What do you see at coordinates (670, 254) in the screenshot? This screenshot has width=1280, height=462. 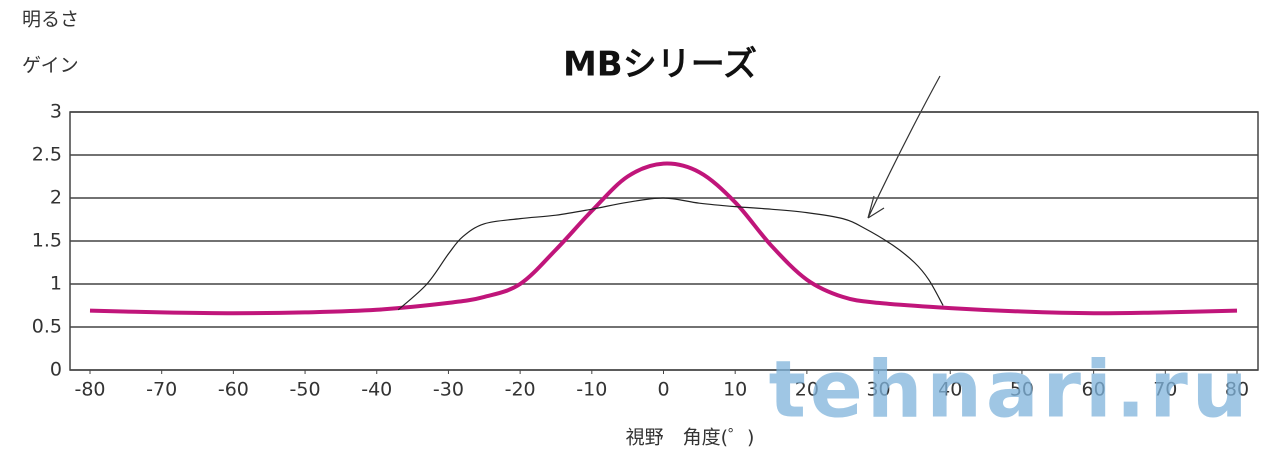 I see `line-series` at bounding box center [670, 254].